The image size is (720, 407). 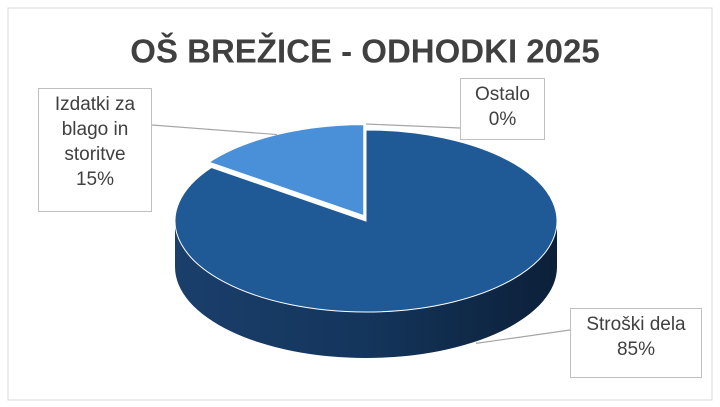 I want to click on data-label: Izdatki za blago in storitve 15%, so click(x=95, y=150).